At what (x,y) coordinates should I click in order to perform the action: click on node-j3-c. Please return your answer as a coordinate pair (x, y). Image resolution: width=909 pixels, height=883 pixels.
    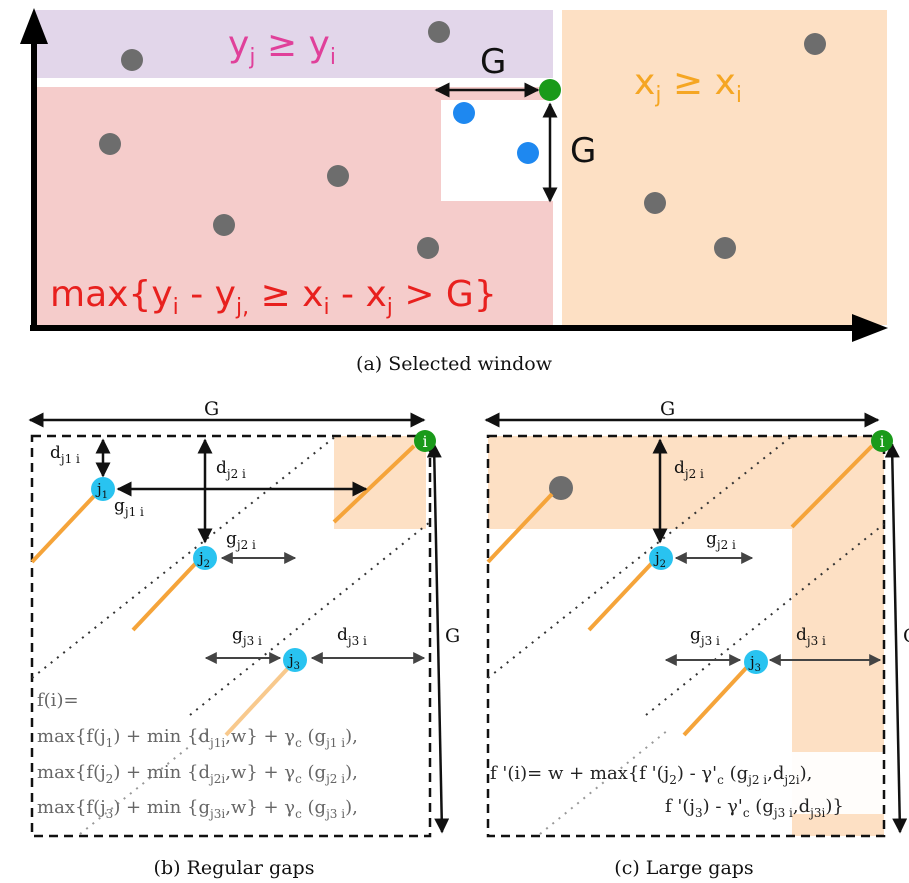
    Looking at the image, I should click on (756, 662).